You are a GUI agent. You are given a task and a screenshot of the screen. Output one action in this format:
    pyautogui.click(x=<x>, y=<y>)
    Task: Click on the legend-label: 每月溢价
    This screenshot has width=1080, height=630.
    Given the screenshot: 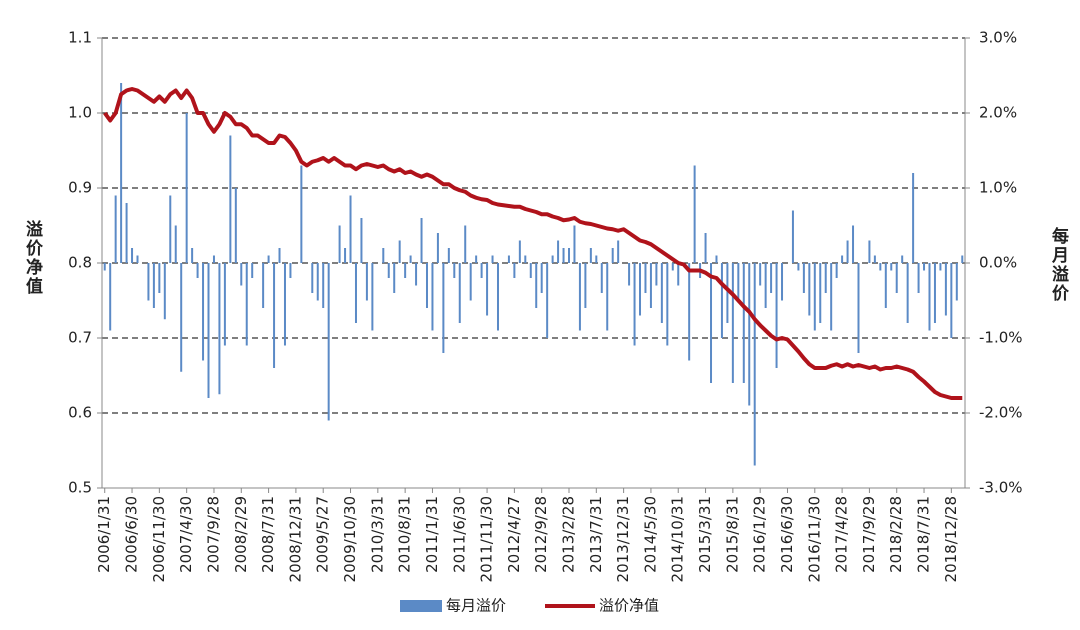 What is the action you would take?
    pyautogui.click(x=476, y=606)
    